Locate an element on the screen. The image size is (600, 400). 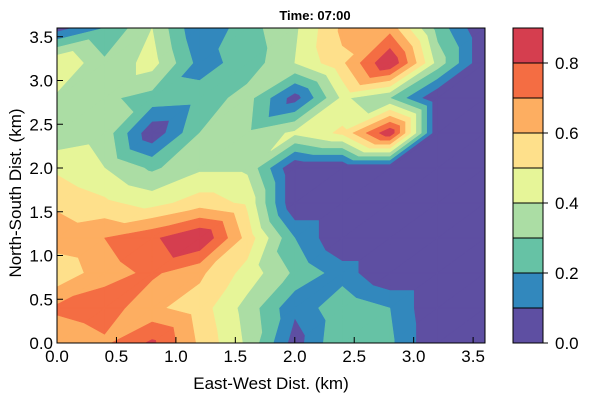
x-axis: 0.0 0.5 1.0 1.5 2.0 2.5 3.0 3.5 is located at coordinates (265, 351).